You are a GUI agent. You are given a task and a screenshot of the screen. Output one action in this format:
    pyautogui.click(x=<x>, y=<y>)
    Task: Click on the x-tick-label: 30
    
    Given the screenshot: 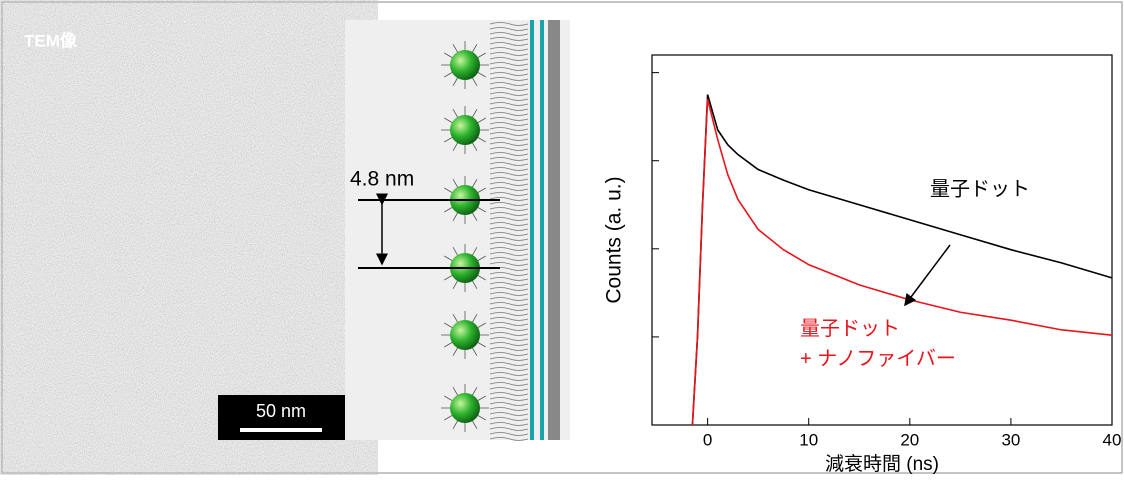 What is the action you would take?
    pyautogui.click(x=1010, y=439)
    